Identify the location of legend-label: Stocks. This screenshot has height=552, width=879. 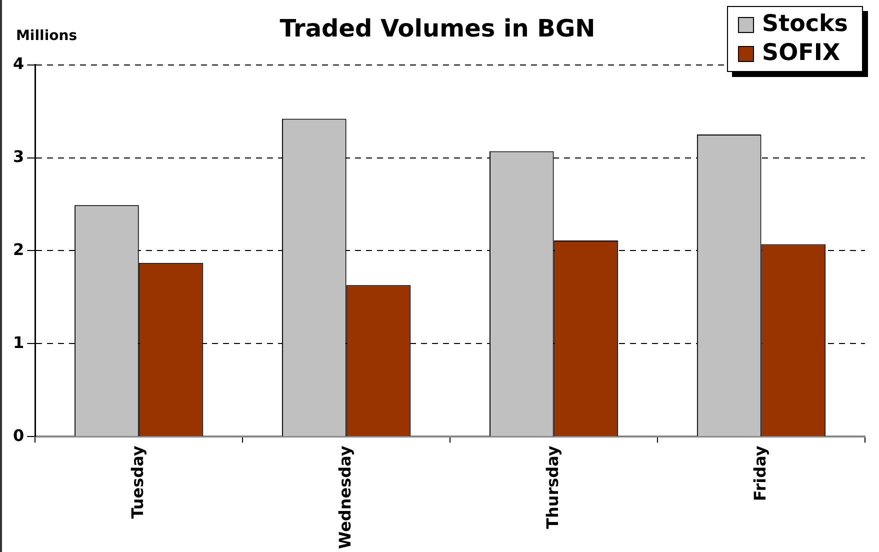
(805, 24).